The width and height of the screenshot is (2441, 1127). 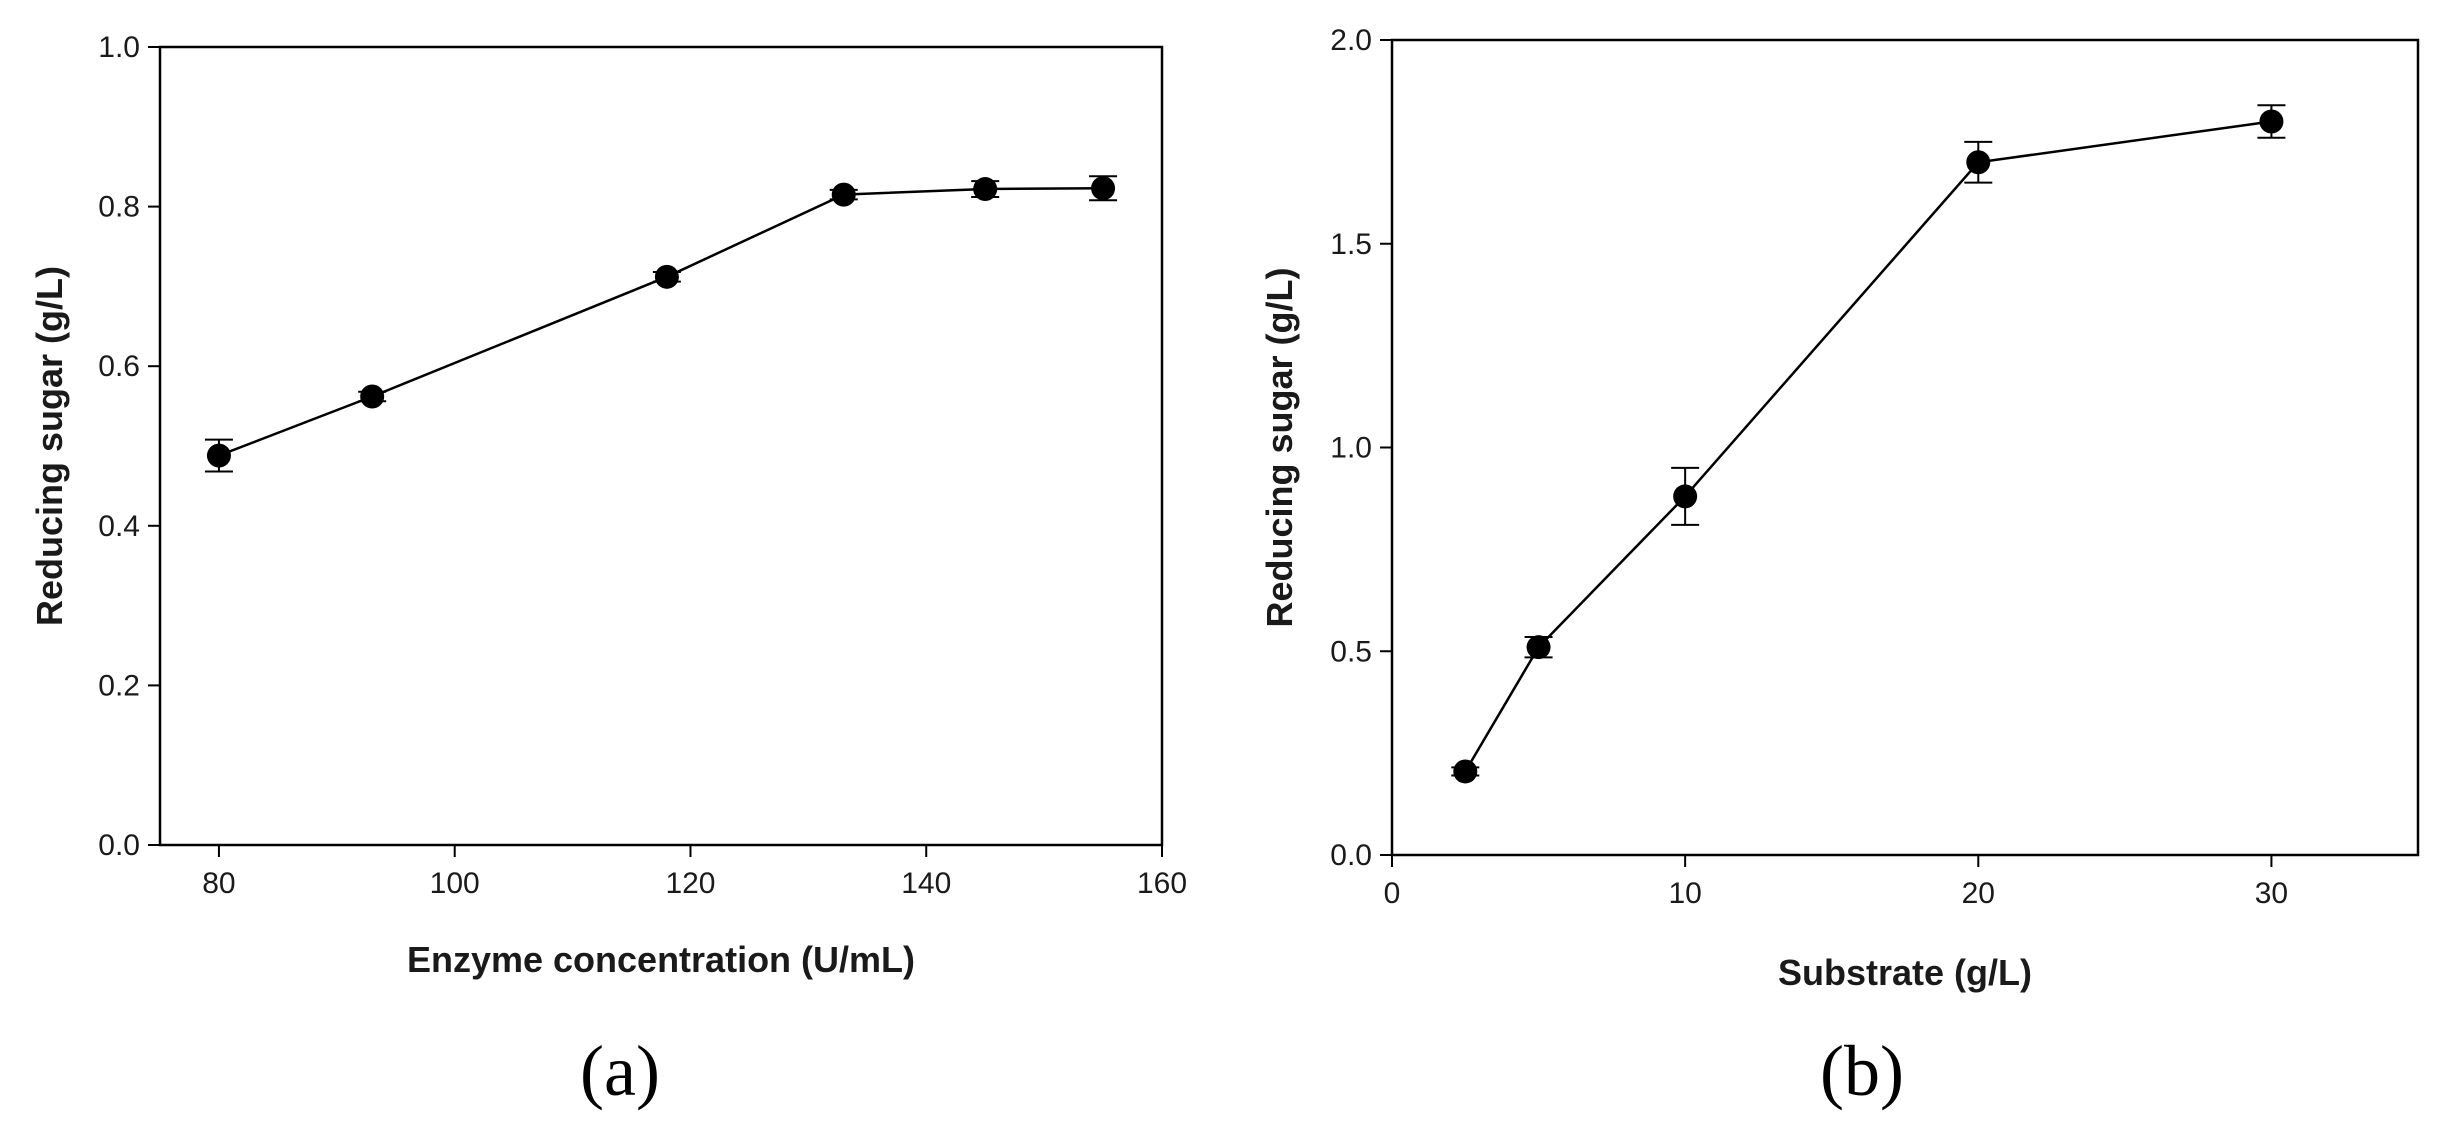 What do you see at coordinates (620, 1071) in the screenshot?
I see `panel-label: (a)` at bounding box center [620, 1071].